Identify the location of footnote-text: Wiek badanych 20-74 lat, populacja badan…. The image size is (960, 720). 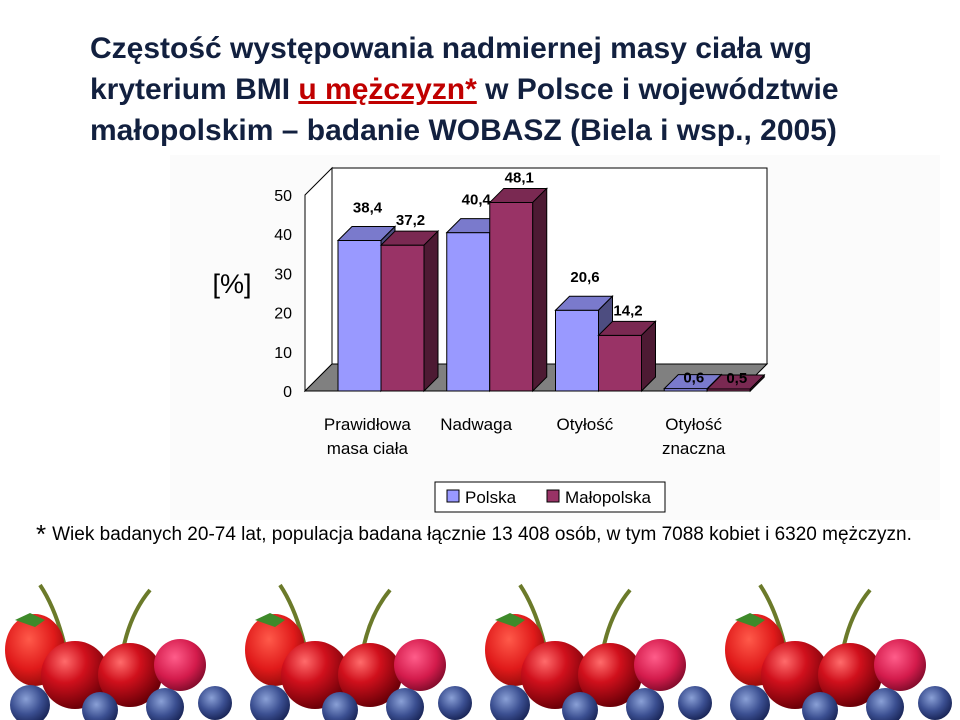
(482, 534).